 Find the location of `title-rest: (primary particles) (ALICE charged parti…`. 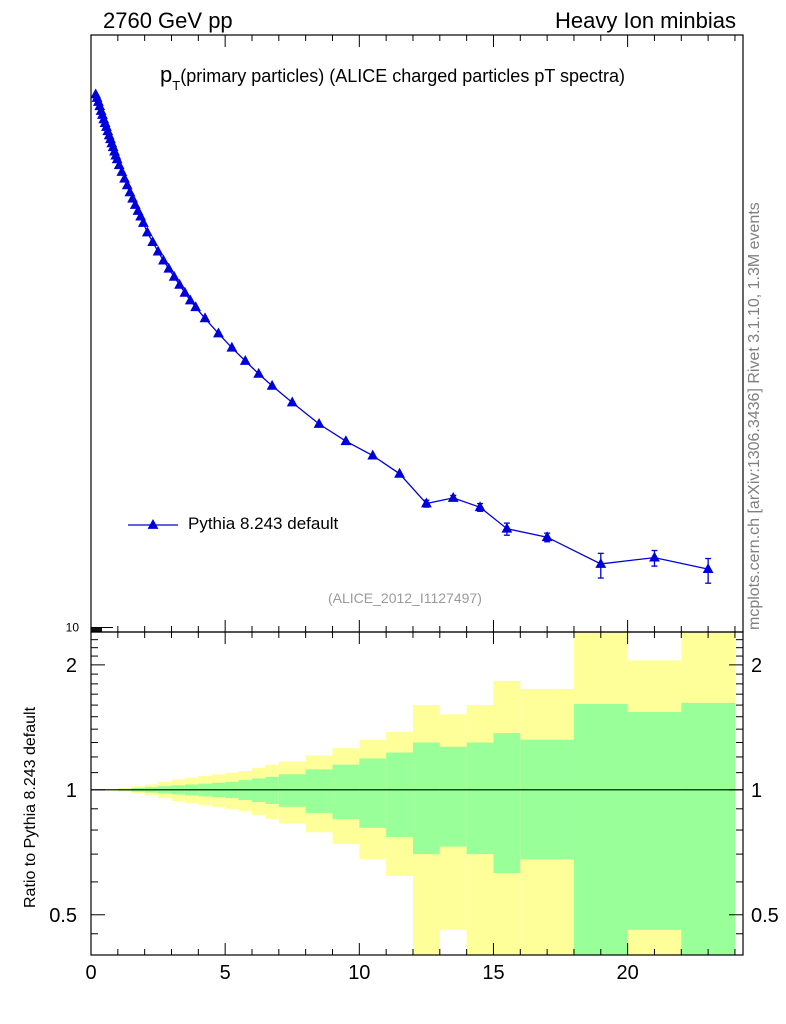

title-rest: (primary particles) (ALICE charged parti… is located at coordinates (403, 76).